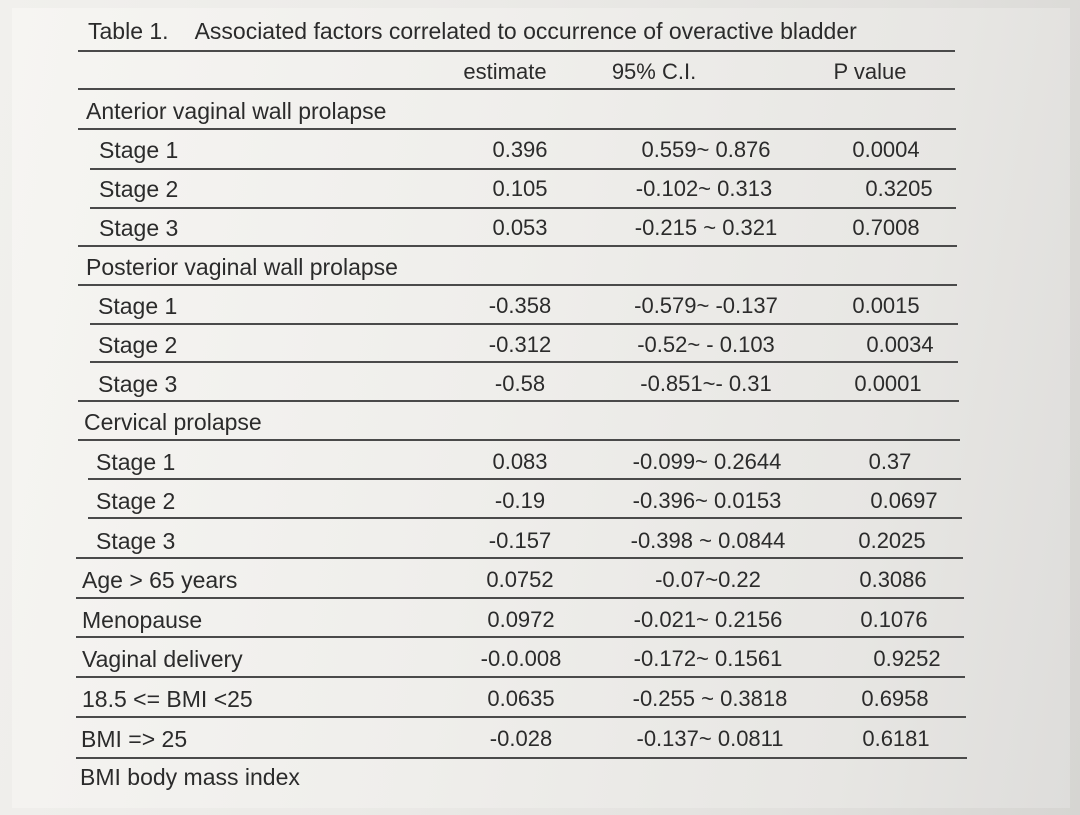 The height and width of the screenshot is (815, 1080). What do you see at coordinates (521, 698) in the screenshot?
I see `cell-estimate: 0.0635` at bounding box center [521, 698].